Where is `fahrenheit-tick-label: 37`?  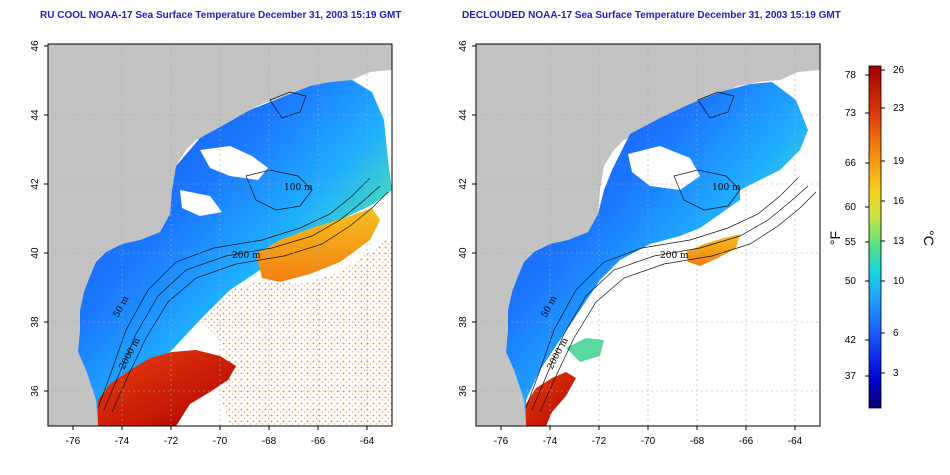 fahrenheit-tick-label: 37 is located at coordinates (851, 376).